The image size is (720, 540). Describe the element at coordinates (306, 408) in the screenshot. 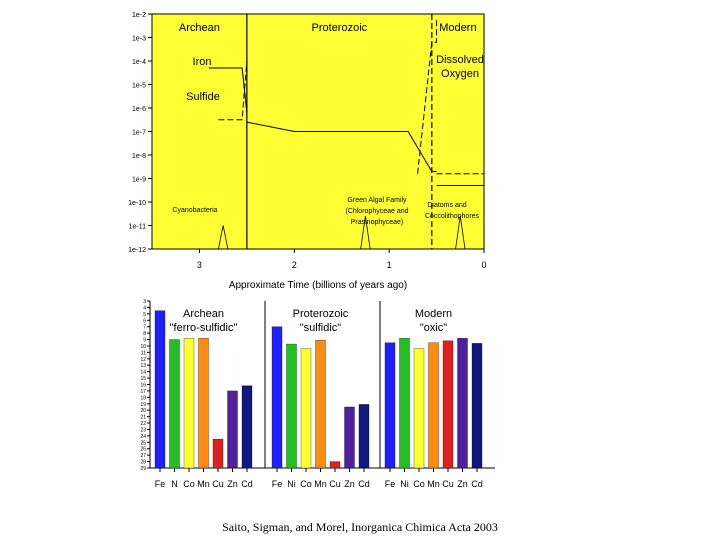

I see `bar-proterozoic-co` at that location.